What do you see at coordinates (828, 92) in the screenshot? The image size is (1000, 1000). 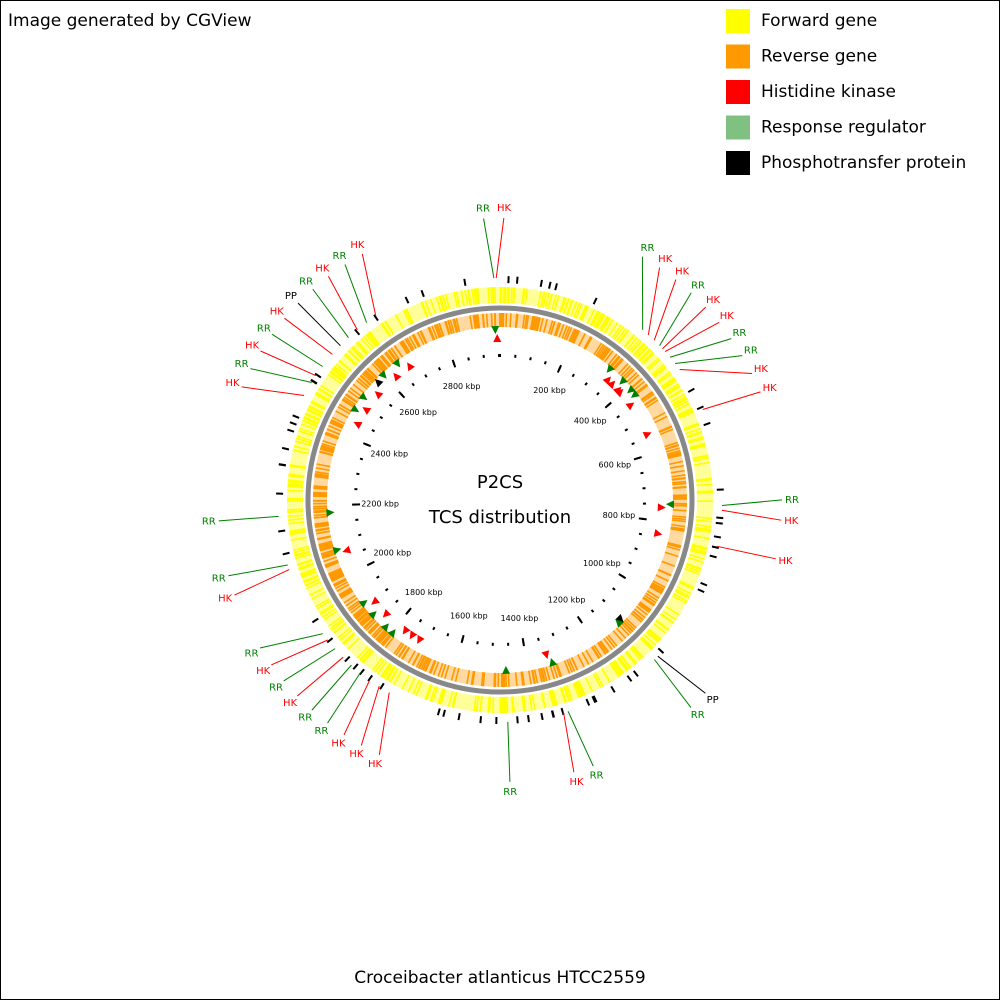 I see `legend-label: Histidine kinase` at bounding box center [828, 92].